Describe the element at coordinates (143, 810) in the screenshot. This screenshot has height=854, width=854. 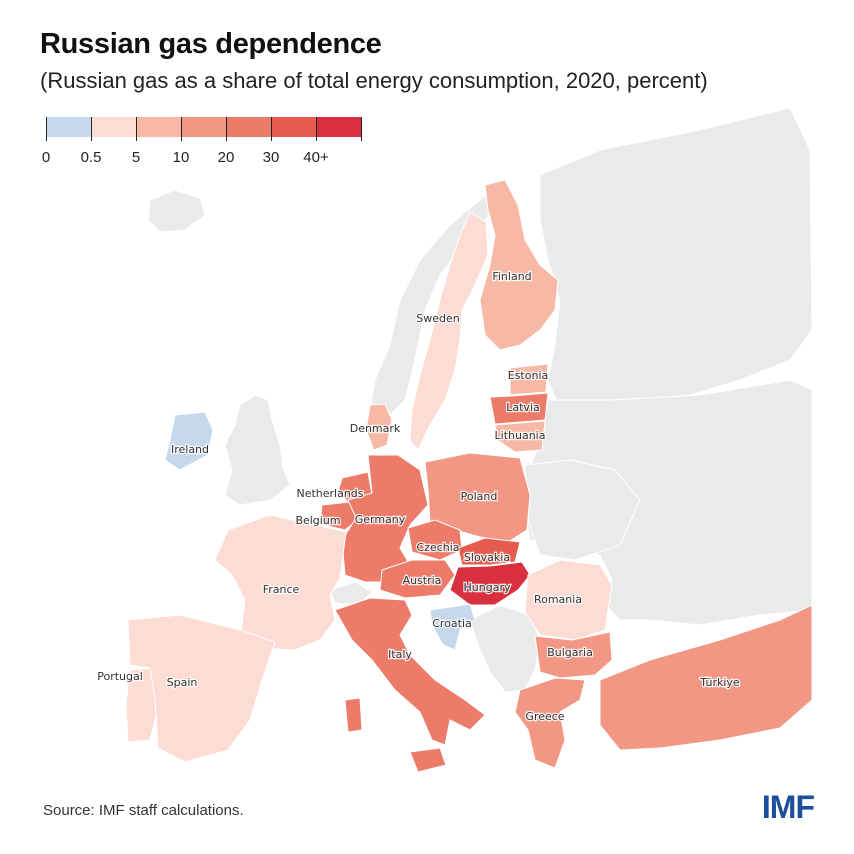
I see `source-note: Source: IMF staff calculations.` at that location.